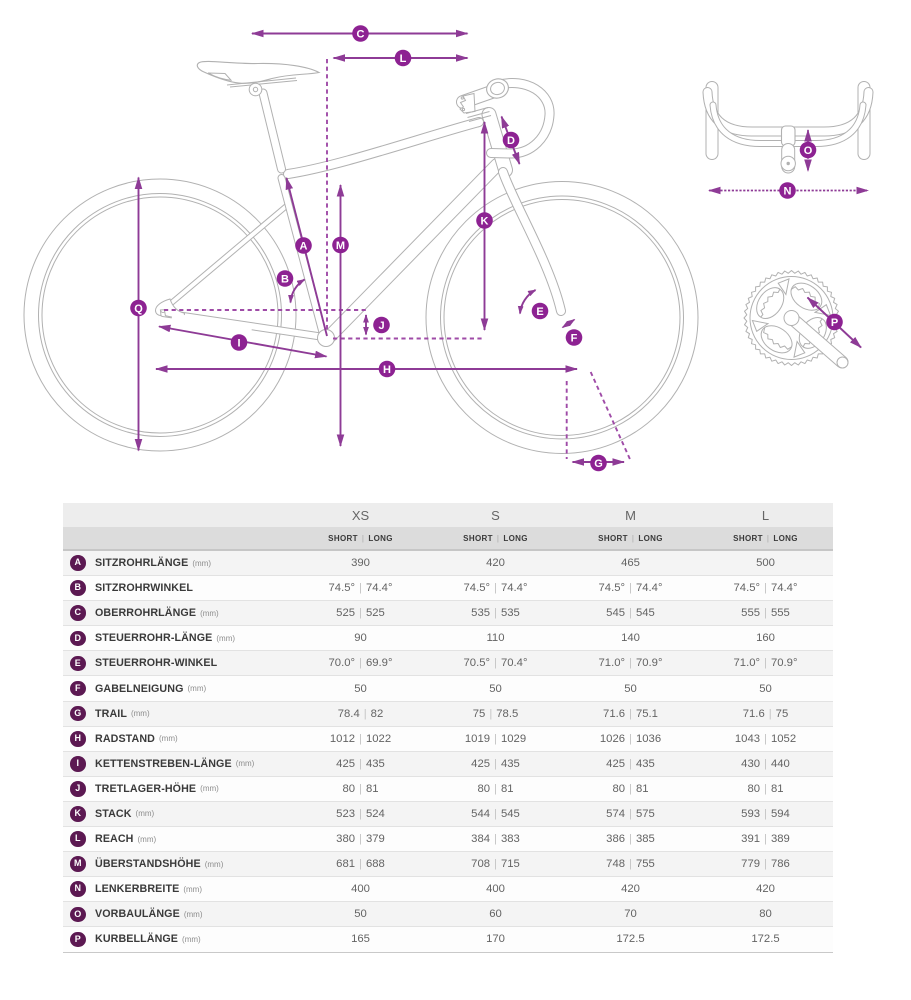 This screenshot has height=1000, width=911. I want to click on svg-text: J, so click(381, 326).